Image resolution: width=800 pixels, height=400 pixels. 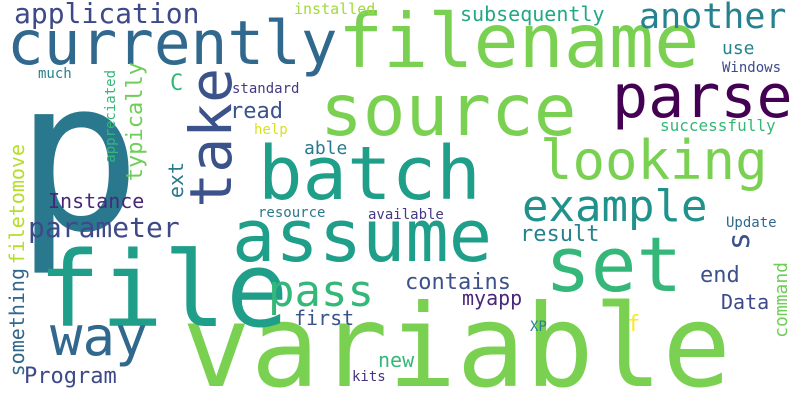 What do you see at coordinates (107, 15) in the screenshot?
I see `word-application: application` at bounding box center [107, 15].